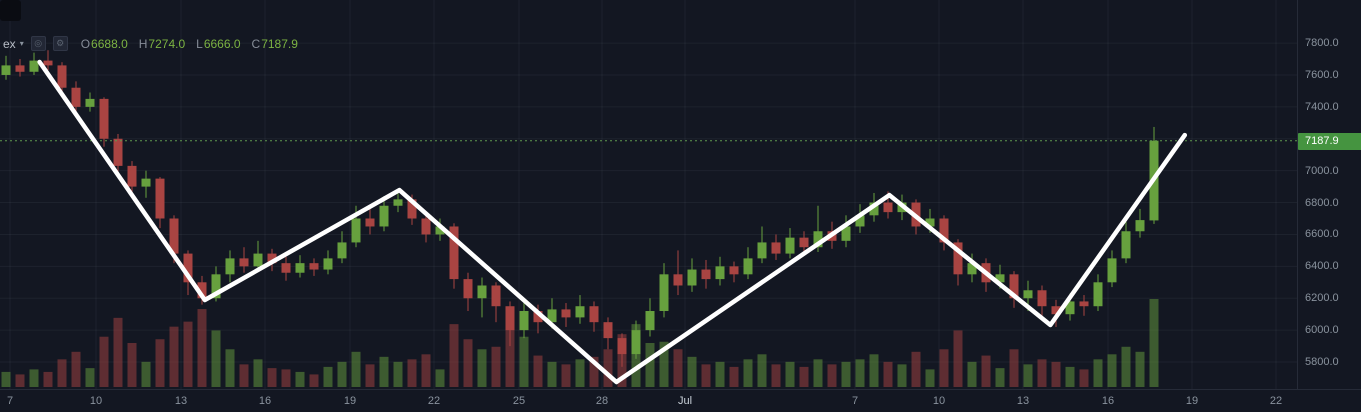 The width and height of the screenshot is (1361, 412). Describe the element at coordinates (181, 401) in the screenshot. I see `time-axis-label: 13` at that location.